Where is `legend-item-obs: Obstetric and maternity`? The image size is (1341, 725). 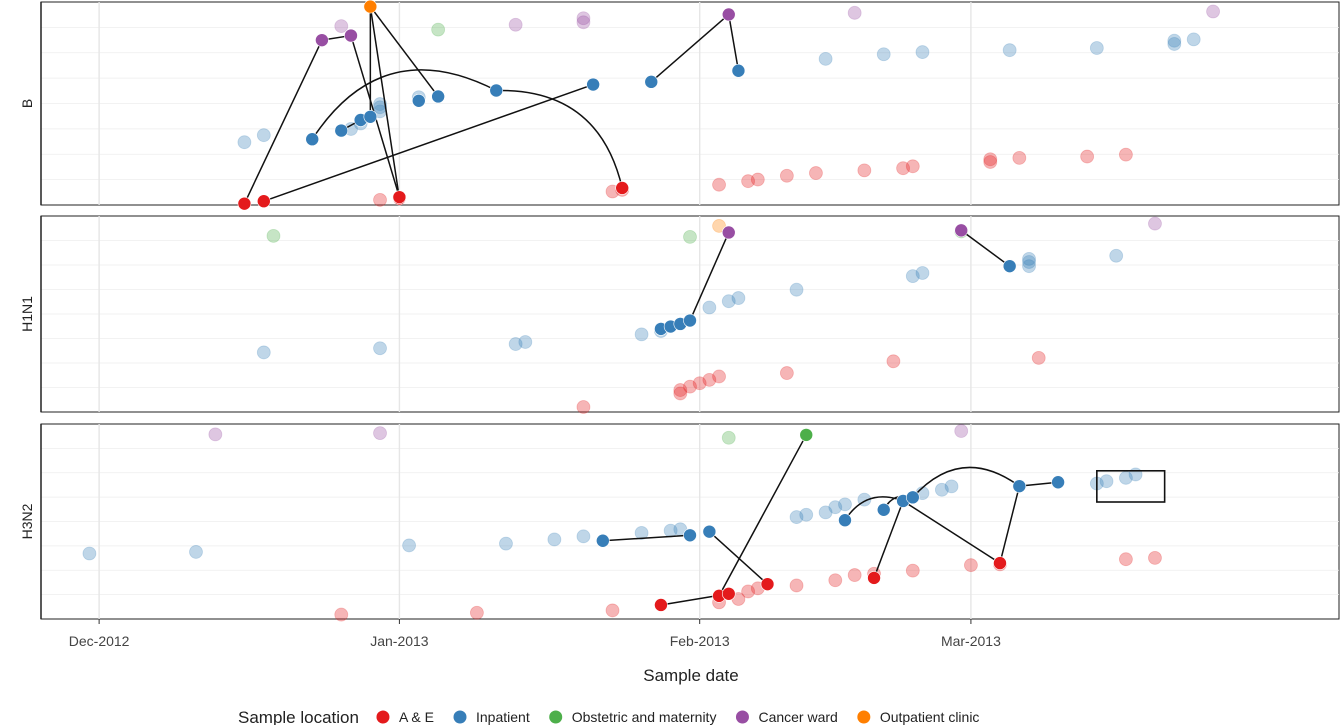 legend-item-obs: Obstetric and maternity is located at coordinates (632, 717).